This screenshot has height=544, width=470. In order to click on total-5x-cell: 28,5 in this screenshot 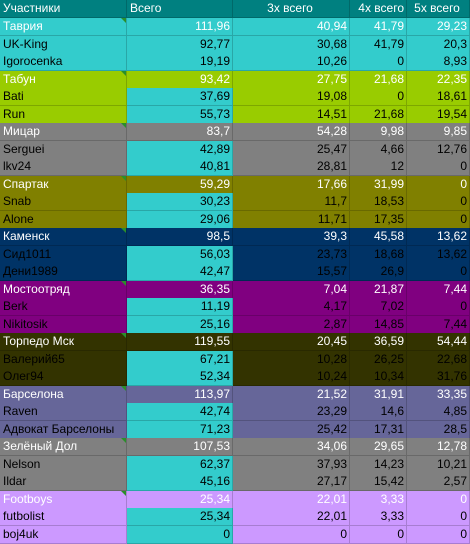, I will do `click(438, 430)`.